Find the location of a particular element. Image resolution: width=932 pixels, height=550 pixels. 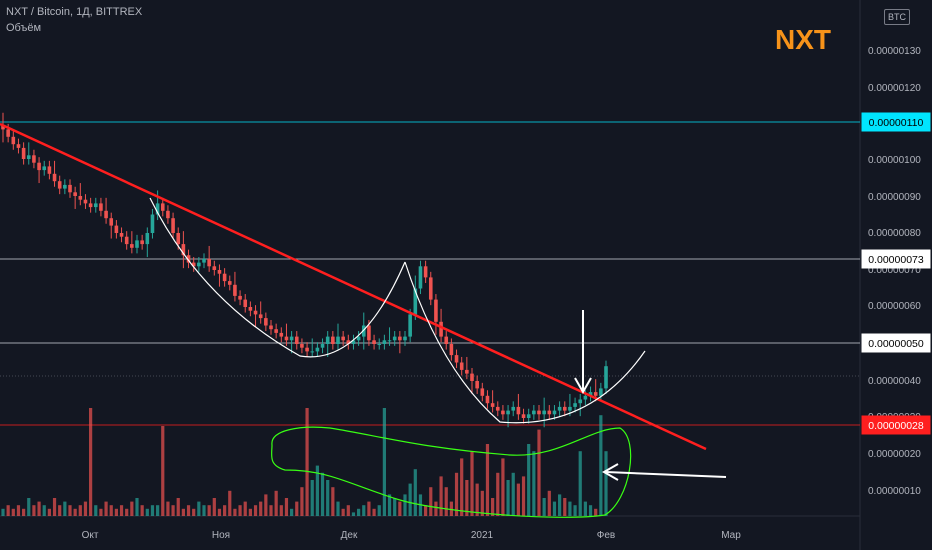

time-tick-label: Мар is located at coordinates (731, 535).